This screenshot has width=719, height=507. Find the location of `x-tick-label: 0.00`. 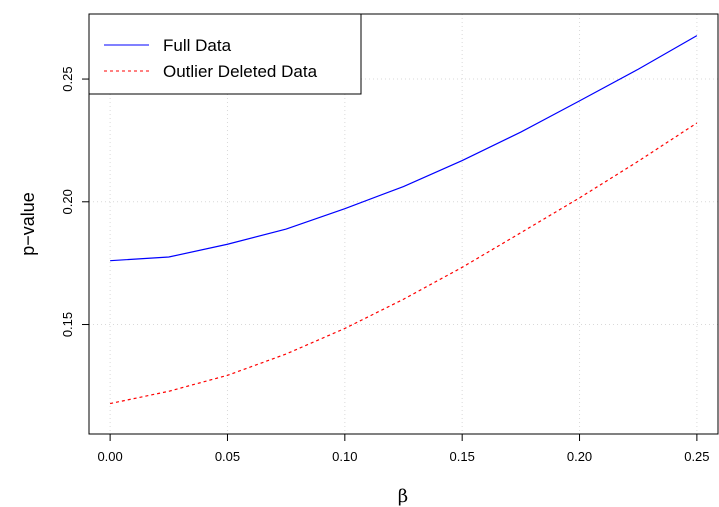

x-tick-label: 0.00 is located at coordinates (109, 456).